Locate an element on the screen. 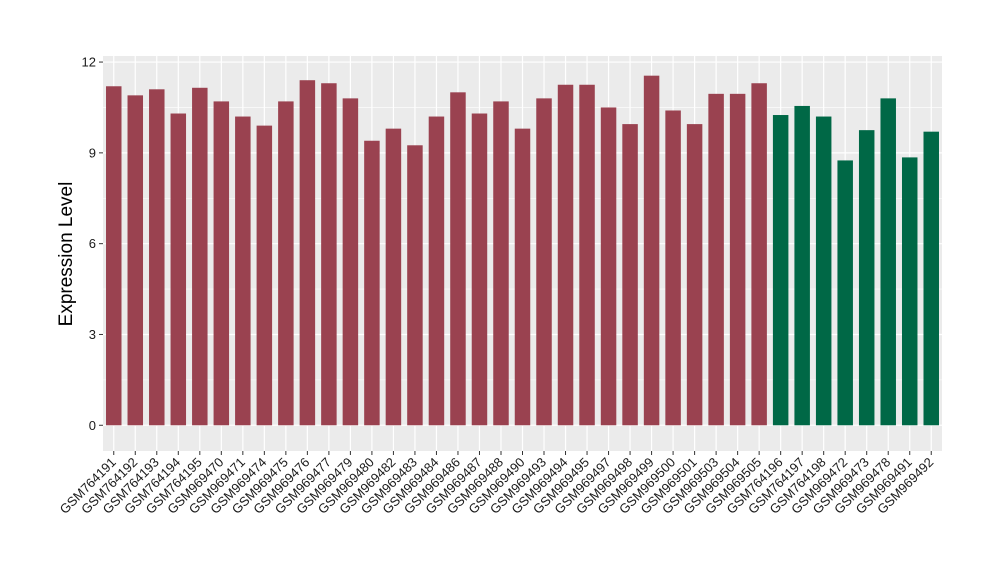 This screenshot has height=580, width=1000. bar-GSM969494 is located at coordinates (565, 255).